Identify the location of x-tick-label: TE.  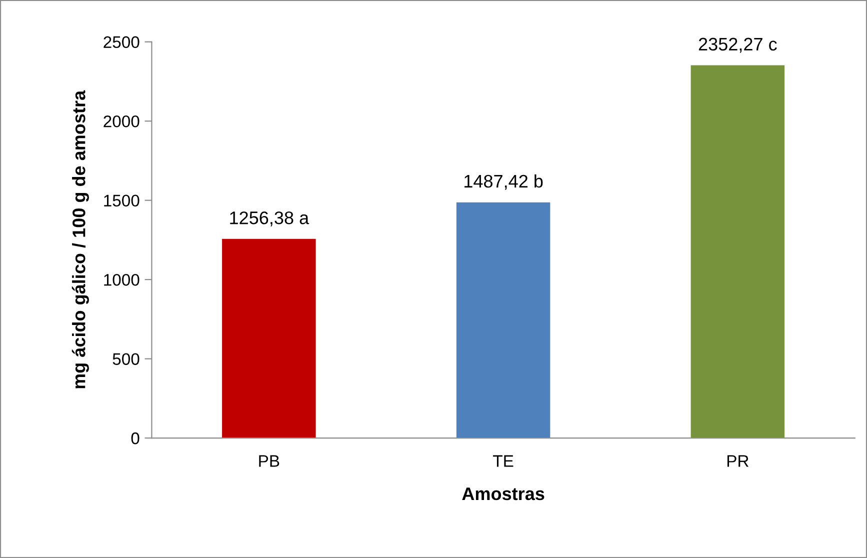
(503, 461).